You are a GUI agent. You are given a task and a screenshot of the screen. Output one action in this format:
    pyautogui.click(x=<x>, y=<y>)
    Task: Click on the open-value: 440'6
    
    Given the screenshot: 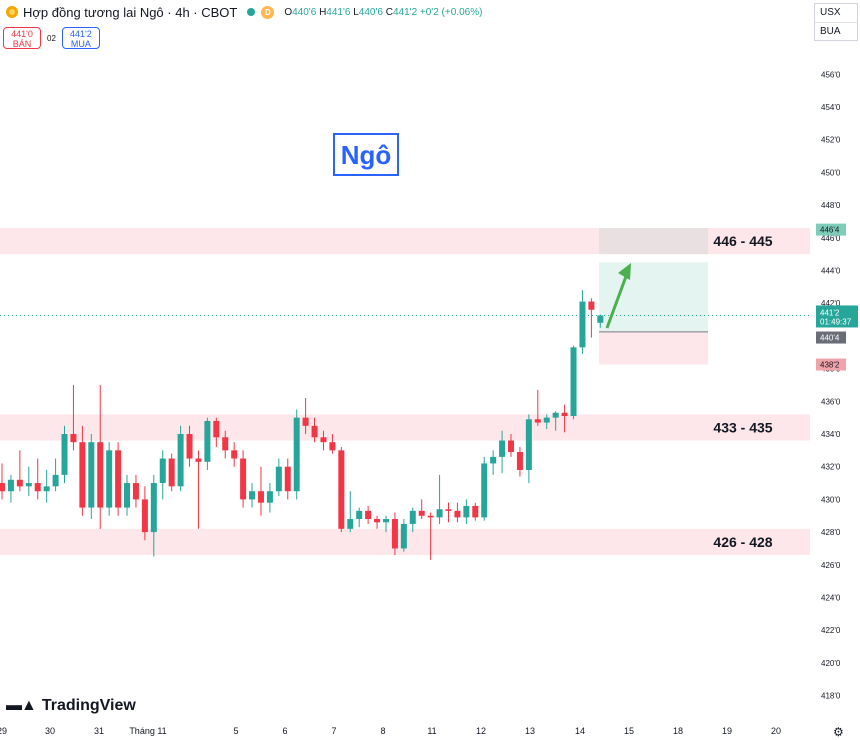 What is the action you would take?
    pyautogui.click(x=304, y=12)
    